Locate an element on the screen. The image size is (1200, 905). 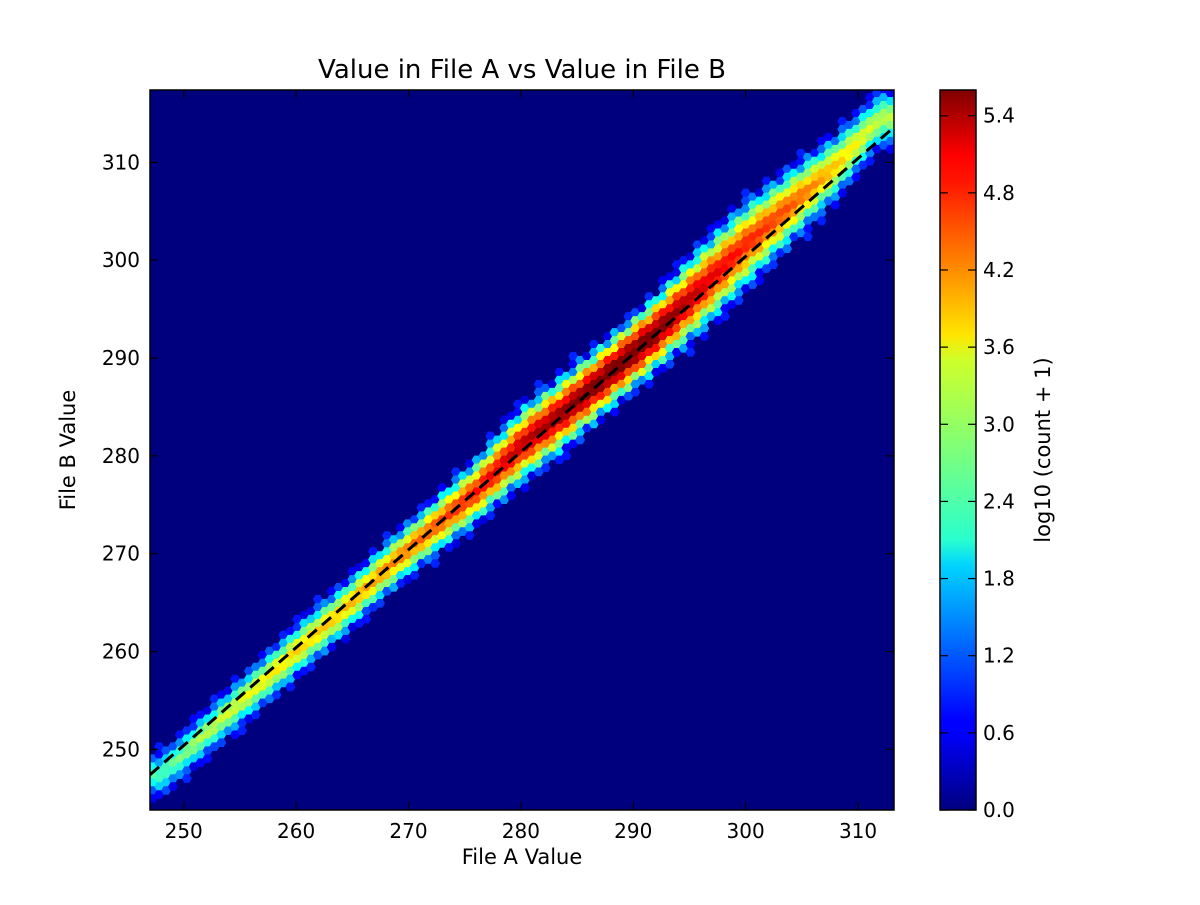
chart-title: Value in File A vs Value in File B is located at coordinates (522, 70).